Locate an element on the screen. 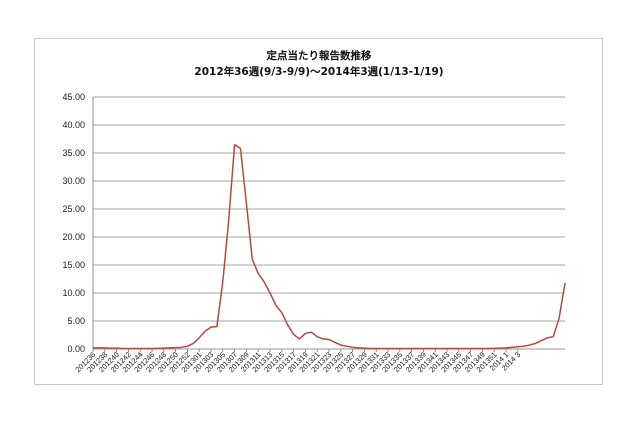  y-tick-label: 5.00 is located at coordinates (76, 321).